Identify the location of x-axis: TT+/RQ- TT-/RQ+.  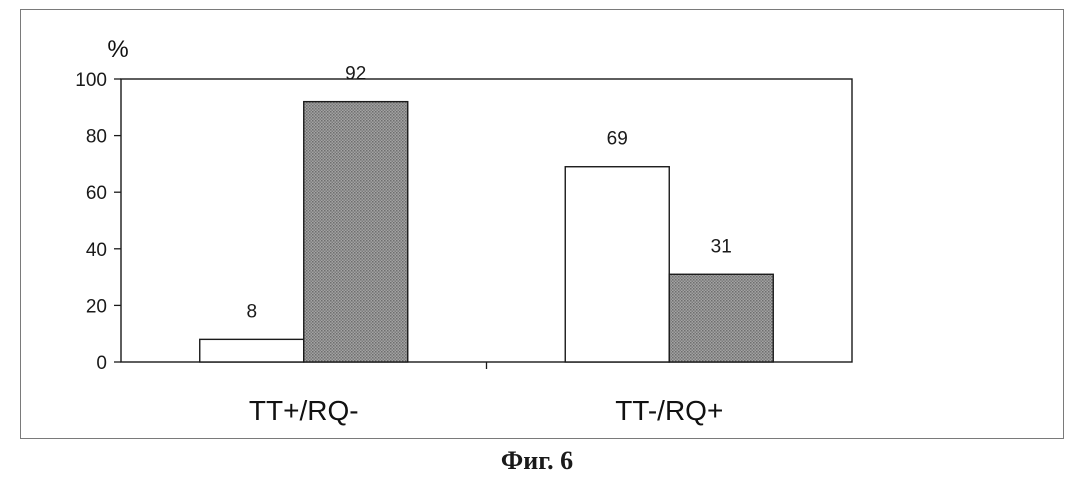
(486, 394).